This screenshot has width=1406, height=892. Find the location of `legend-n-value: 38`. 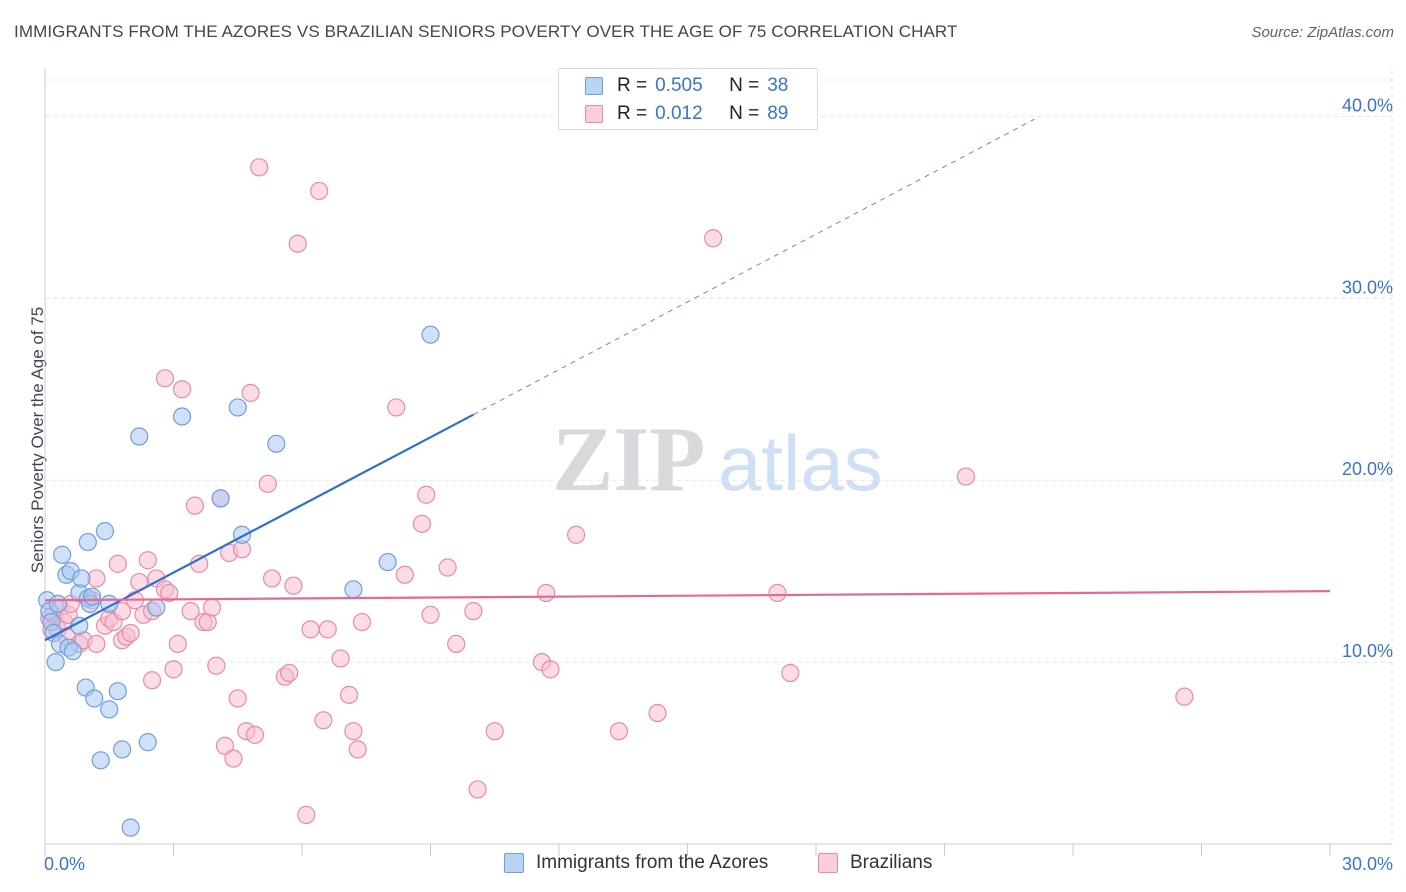

legend-n-value: 38 is located at coordinates (778, 85).